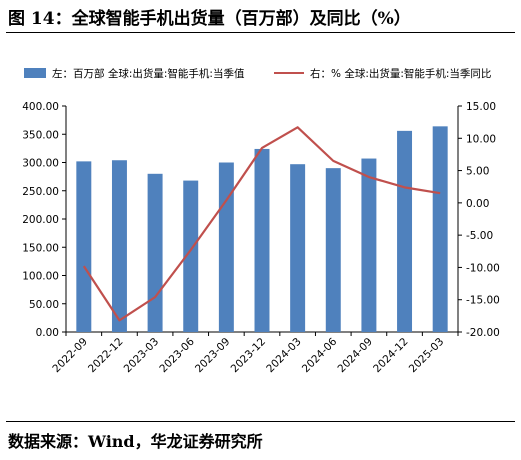 The image size is (521, 460). Describe the element at coordinates (260, 32) in the screenshot. I see `top-divider` at that location.